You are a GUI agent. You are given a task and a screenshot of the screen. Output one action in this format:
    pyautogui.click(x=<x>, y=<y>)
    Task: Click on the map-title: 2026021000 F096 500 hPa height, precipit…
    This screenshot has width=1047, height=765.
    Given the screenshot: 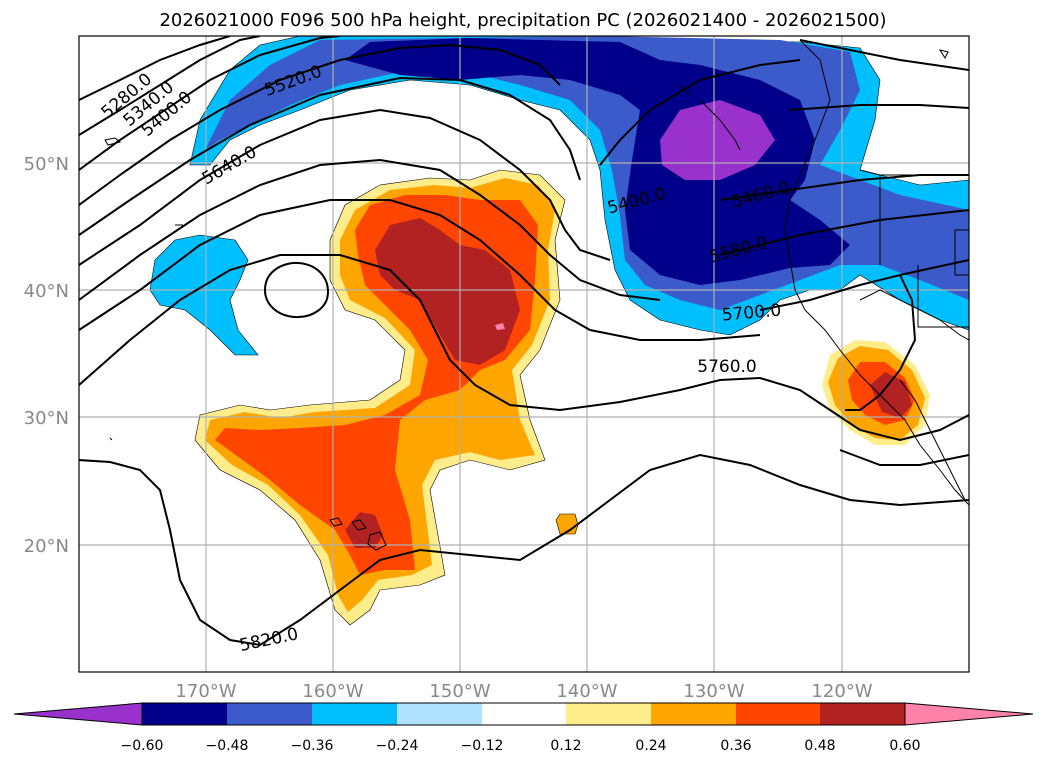 What is the action you would take?
    pyautogui.click(x=522, y=20)
    